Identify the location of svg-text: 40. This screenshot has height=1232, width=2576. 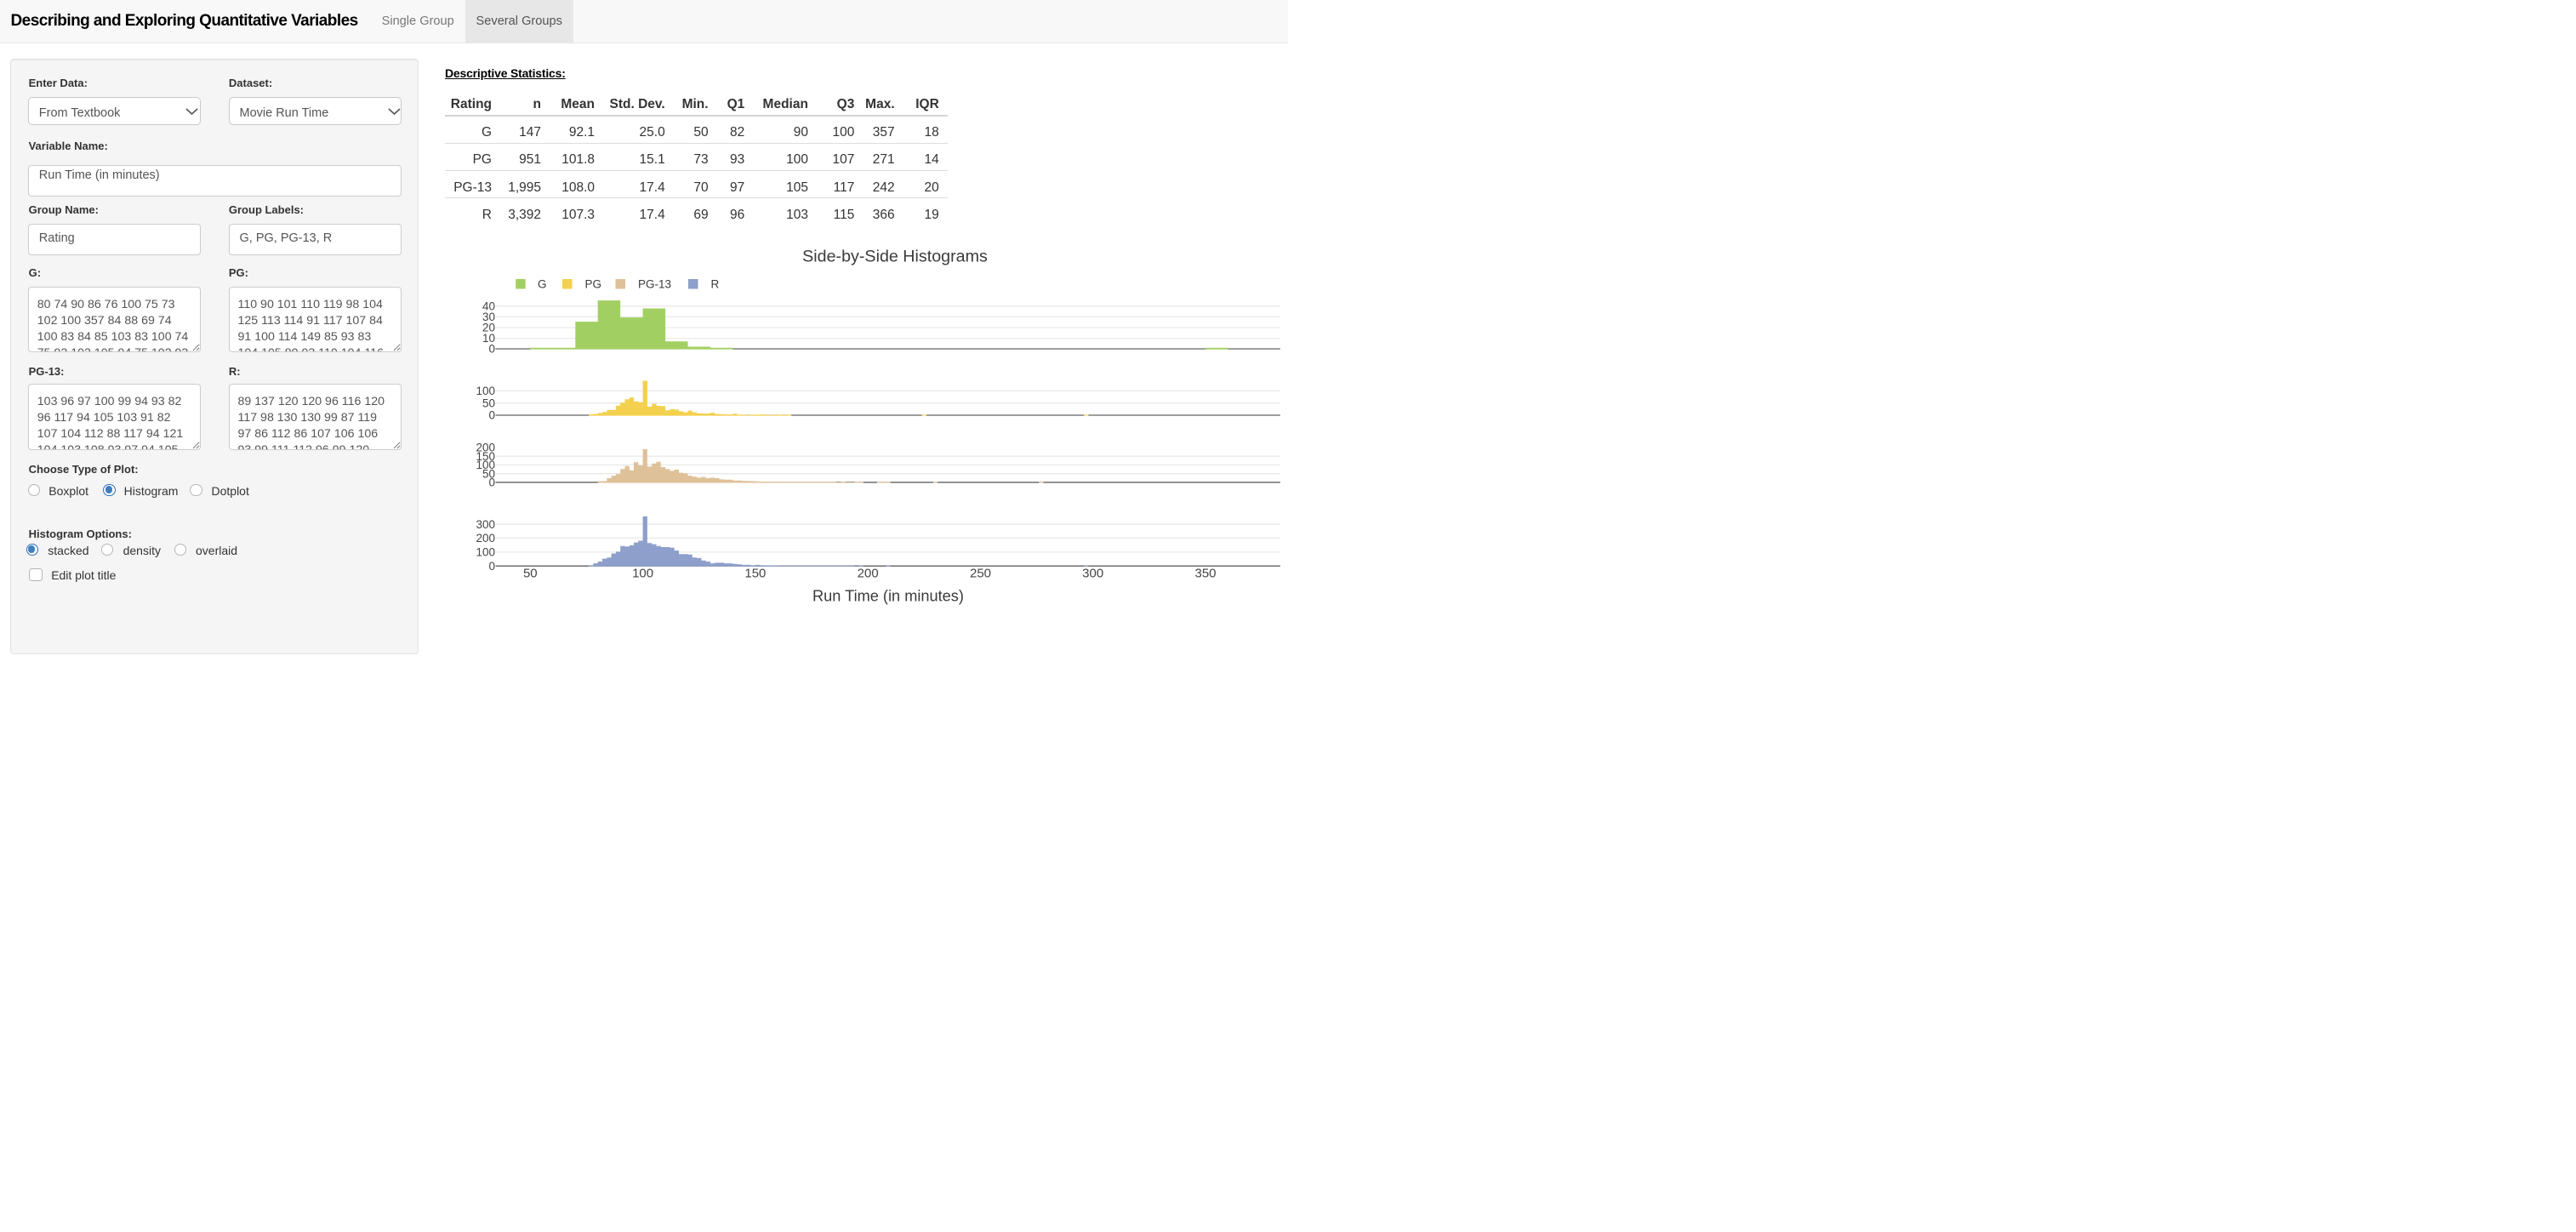
(489, 306).